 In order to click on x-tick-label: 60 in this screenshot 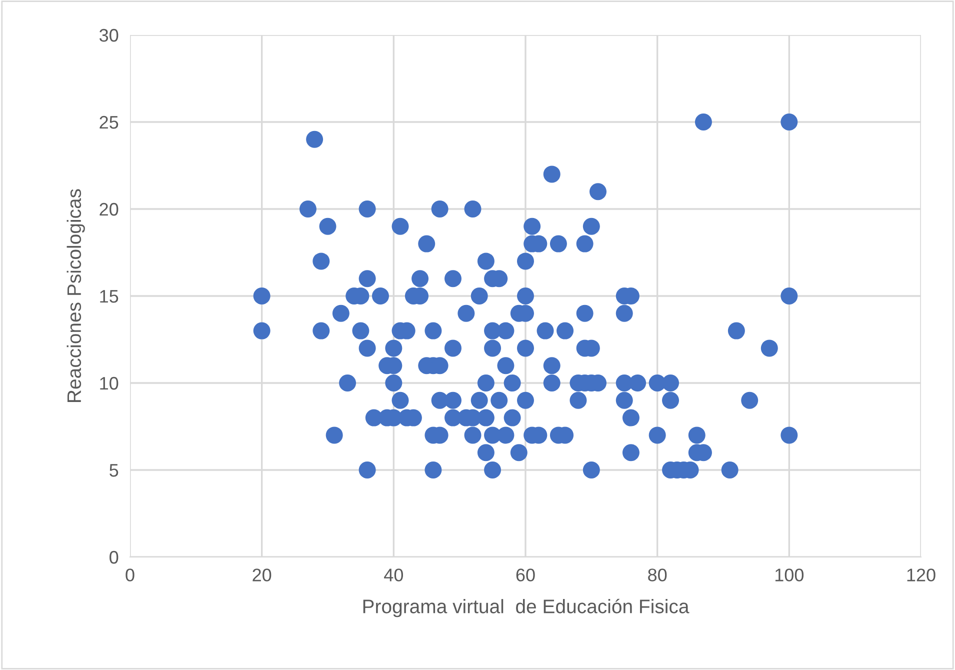, I will do `click(525, 575)`.